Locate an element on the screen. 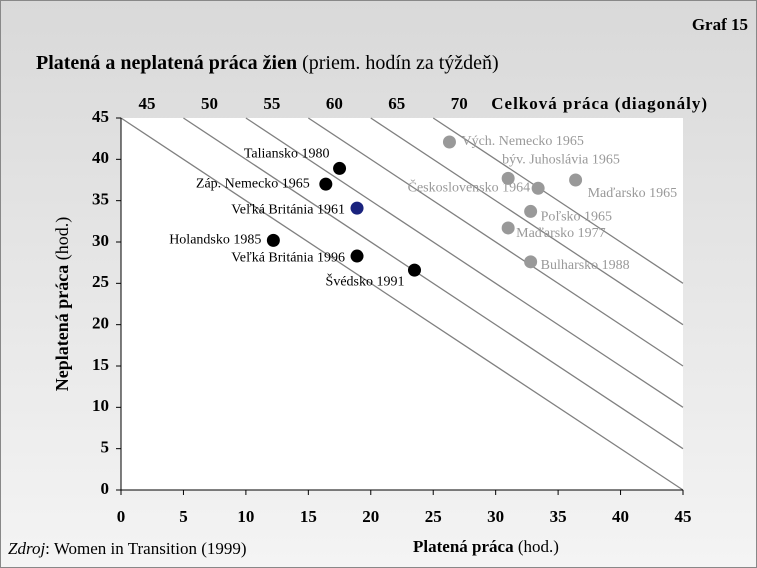 This screenshot has width=757, height=568. point-label: Poľsko 1965 is located at coordinates (576, 217).